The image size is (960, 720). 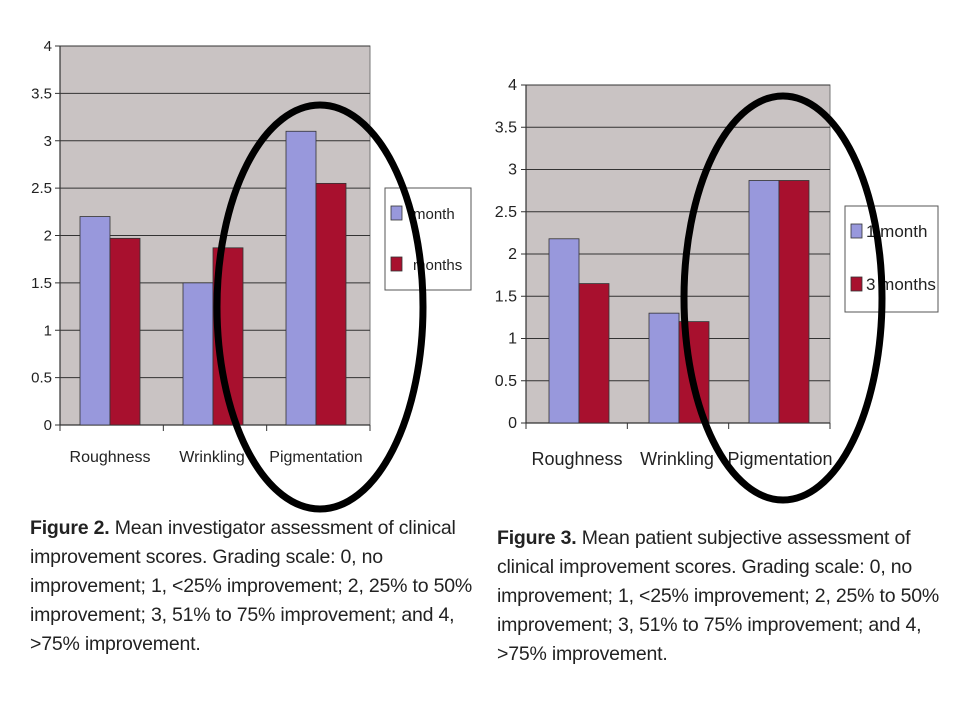 I want to click on figure-3-caption-lead: Figure 3., so click(x=537, y=538).